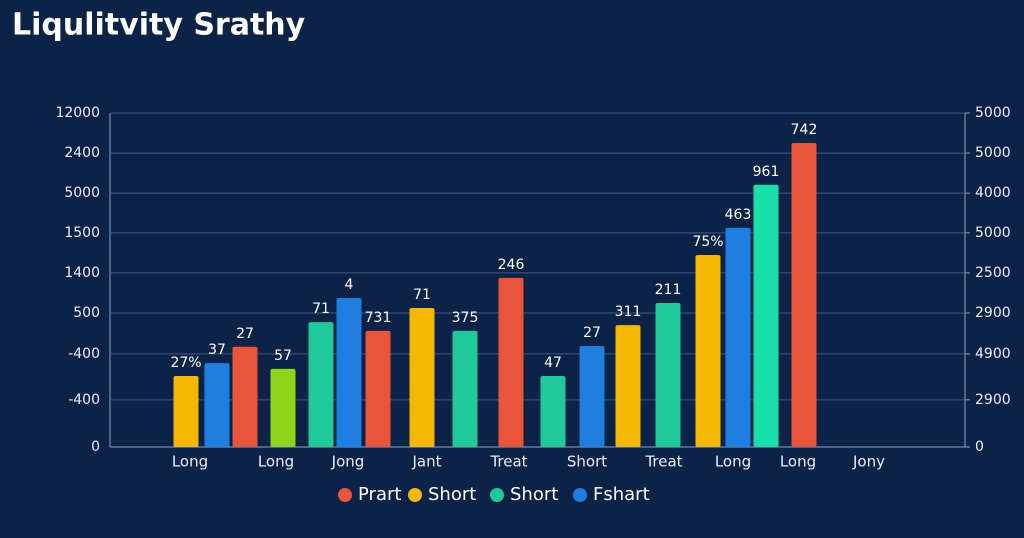 The image size is (1024, 538). Describe the element at coordinates (511, 265) in the screenshot. I see `bar-label: 246` at that location.